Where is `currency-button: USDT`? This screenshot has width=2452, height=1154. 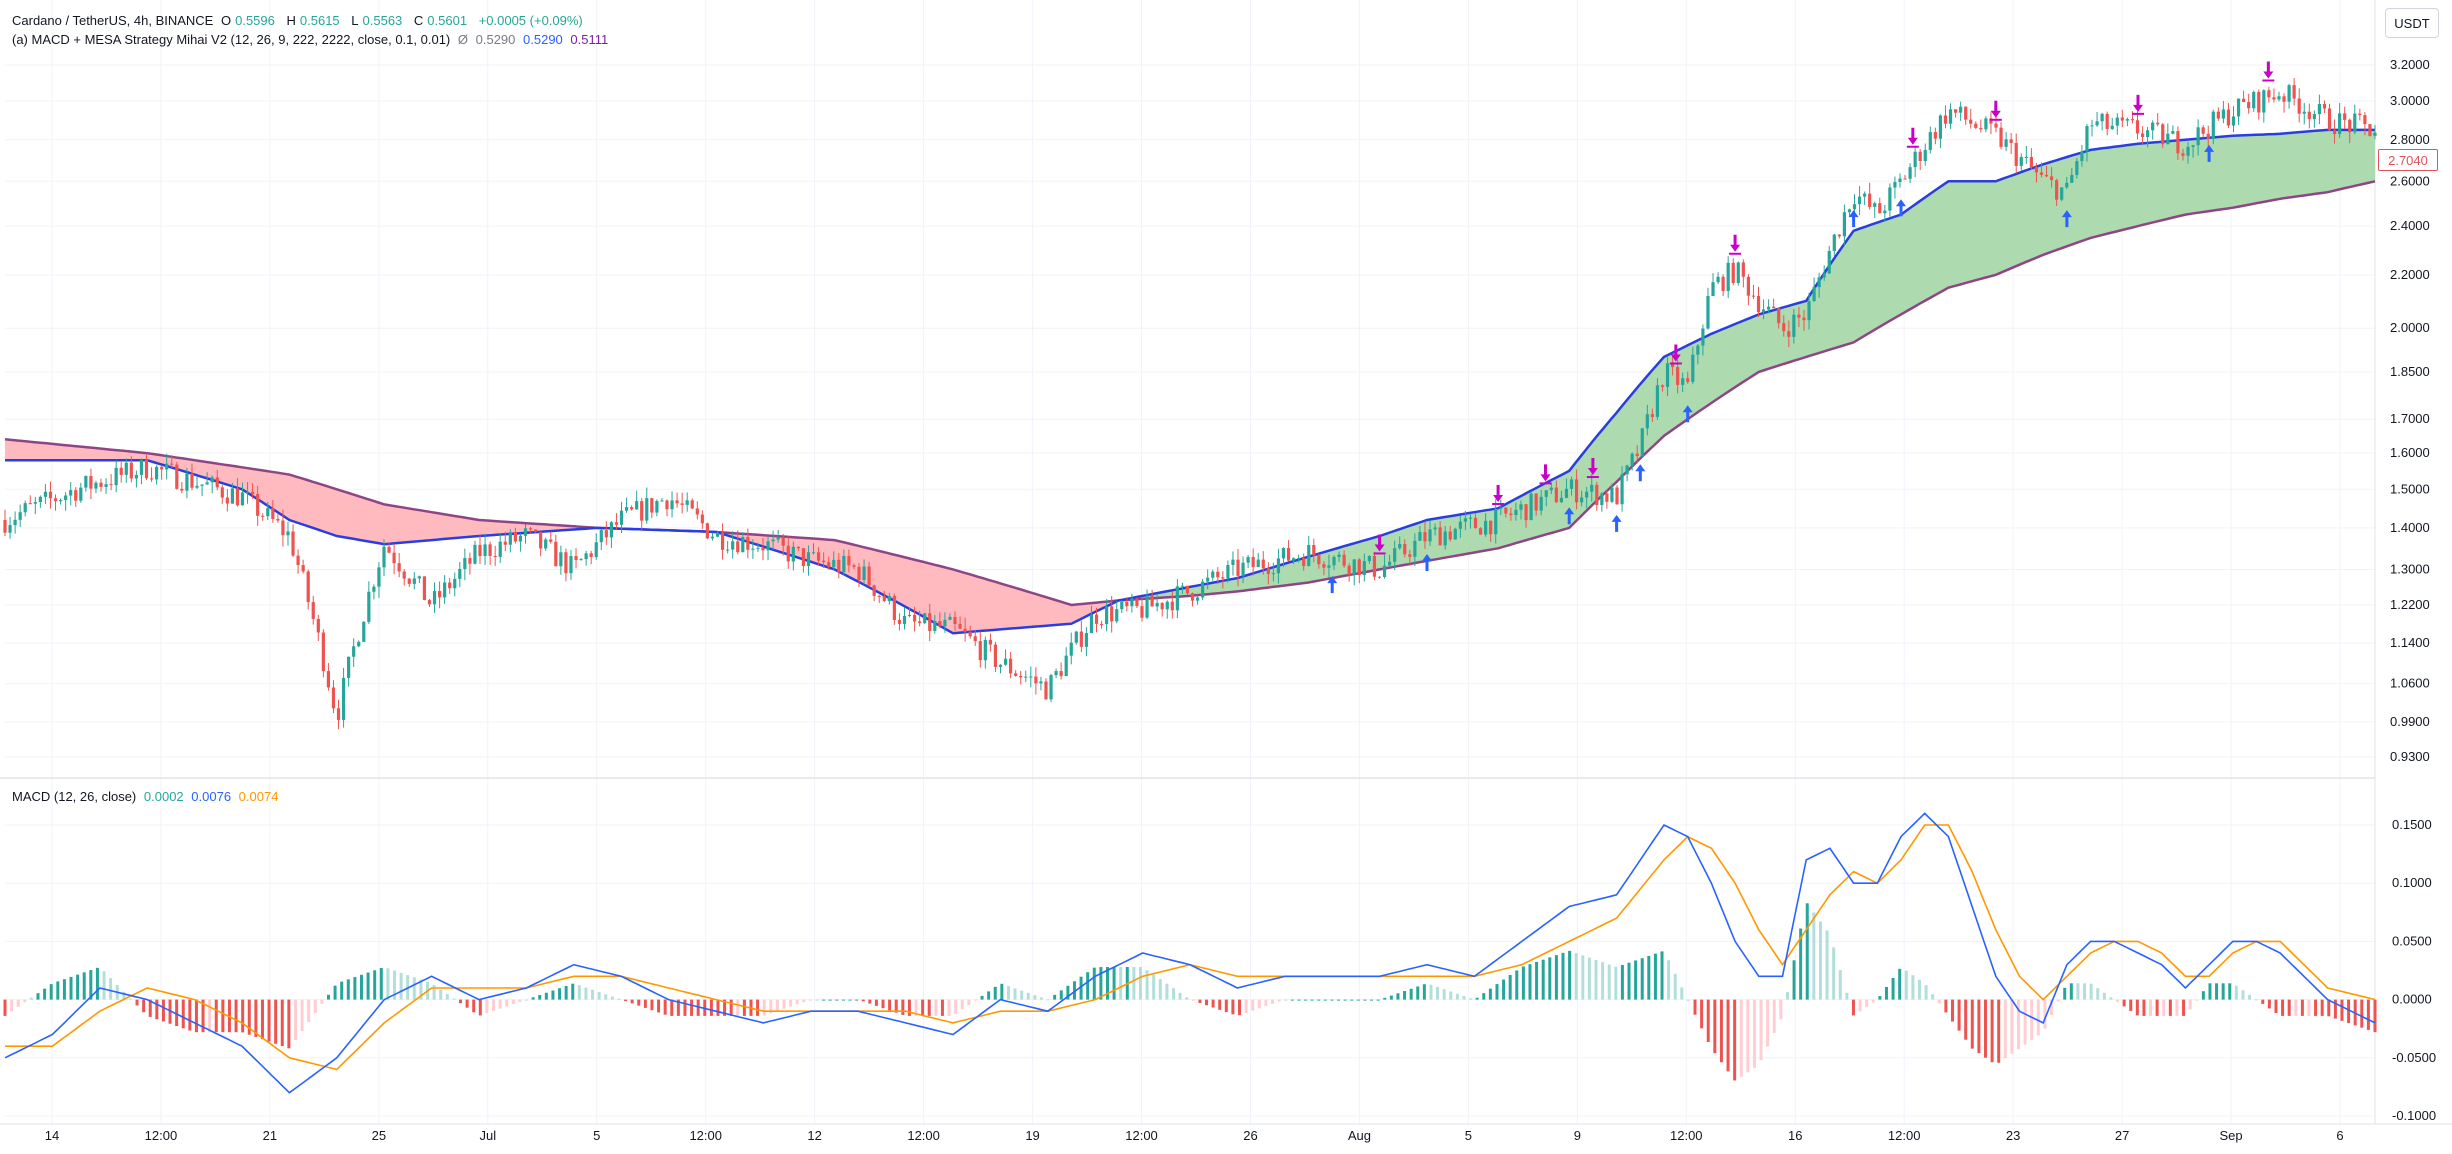
currency-button: USDT is located at coordinates (2412, 23).